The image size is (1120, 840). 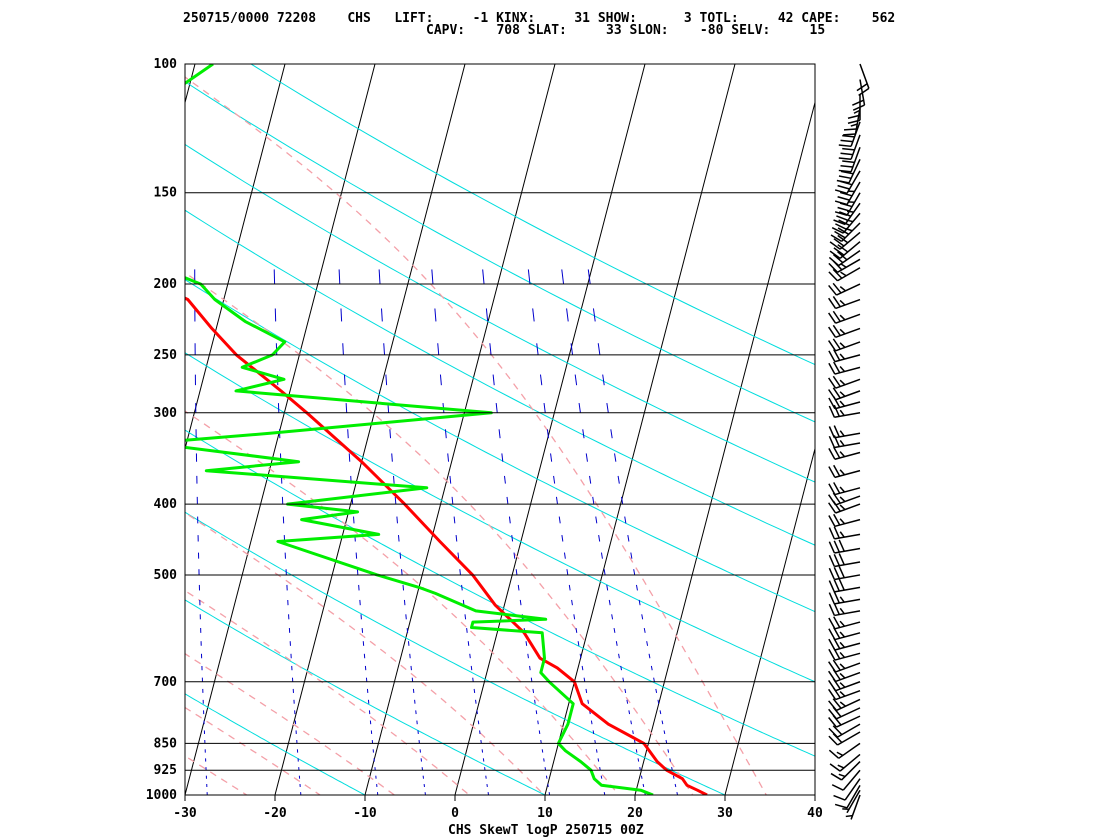 I want to click on temperature-tick-label: -10, so click(x=365, y=813).